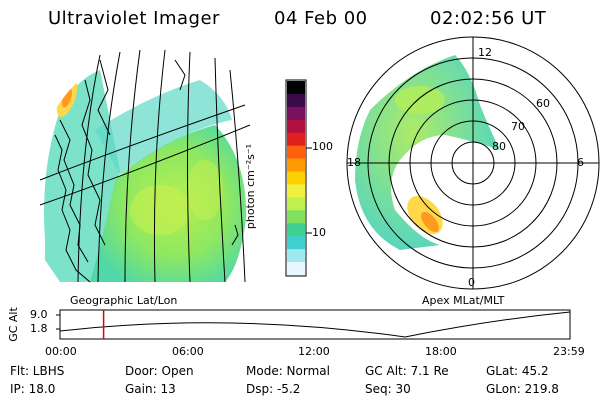 This screenshot has height=400, width=600. I want to click on mlt-label-0: 0, so click(471, 282).